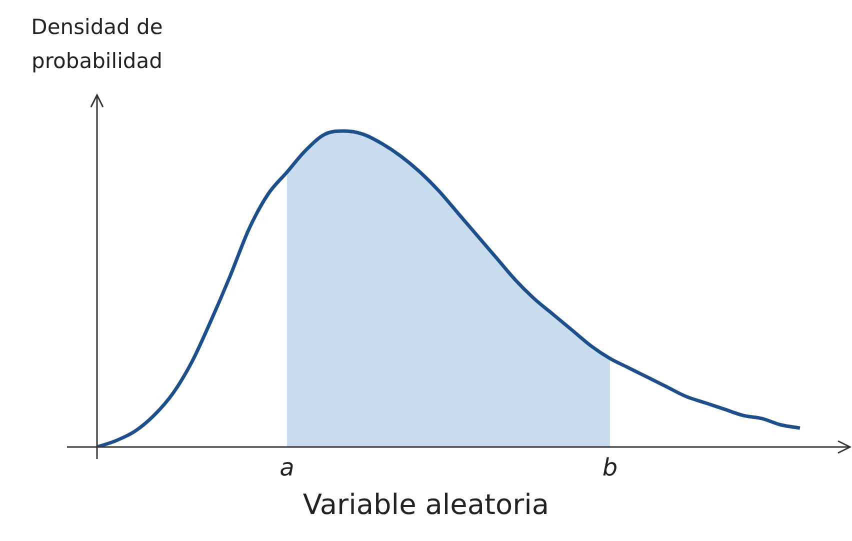 This screenshot has height=541, width=852. Describe the element at coordinates (97, 44) in the screenshot. I see `y-axis-title: Densidad de probabilidad` at that location.